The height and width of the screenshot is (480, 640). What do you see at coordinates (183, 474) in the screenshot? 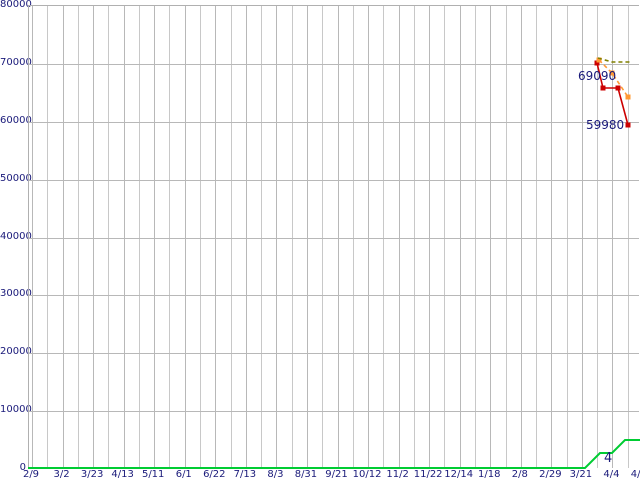
I see `x-axis-tick-label: 6/1` at bounding box center [183, 474].